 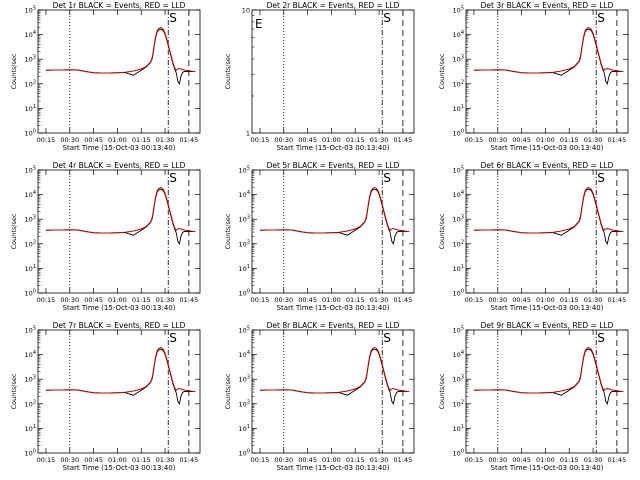 What do you see at coordinates (333, 325) in the screenshot?
I see `panel-title: Det 8r BLACK = Events, RED = LLD` at bounding box center [333, 325].